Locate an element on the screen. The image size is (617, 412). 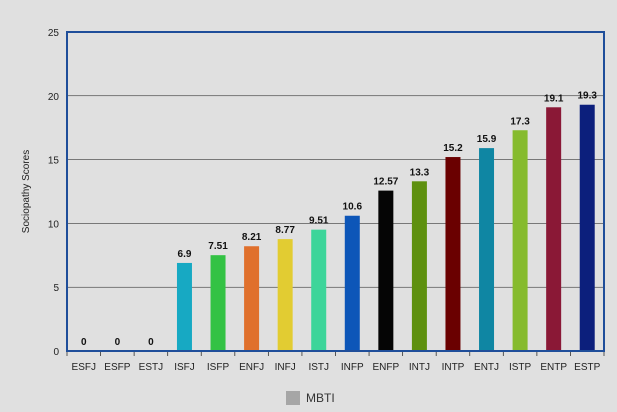
x-tick-label-isfp: ISFP is located at coordinates (218, 367).